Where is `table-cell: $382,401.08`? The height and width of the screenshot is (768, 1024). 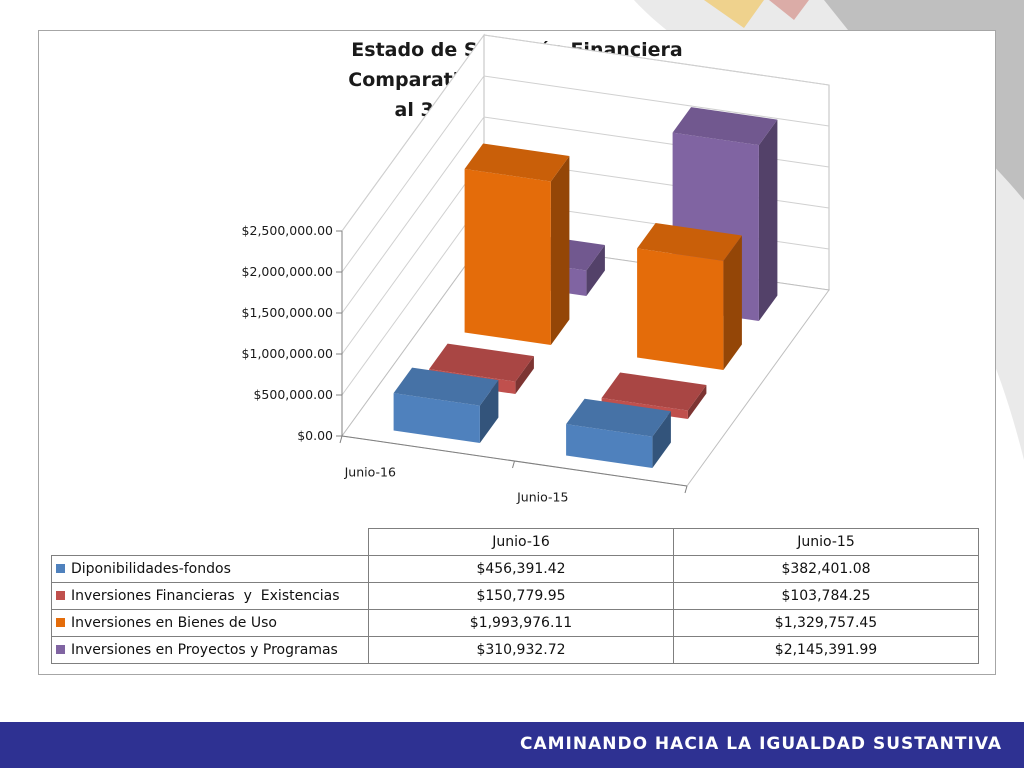
table-cell: $382,401.08 is located at coordinates (826, 569).